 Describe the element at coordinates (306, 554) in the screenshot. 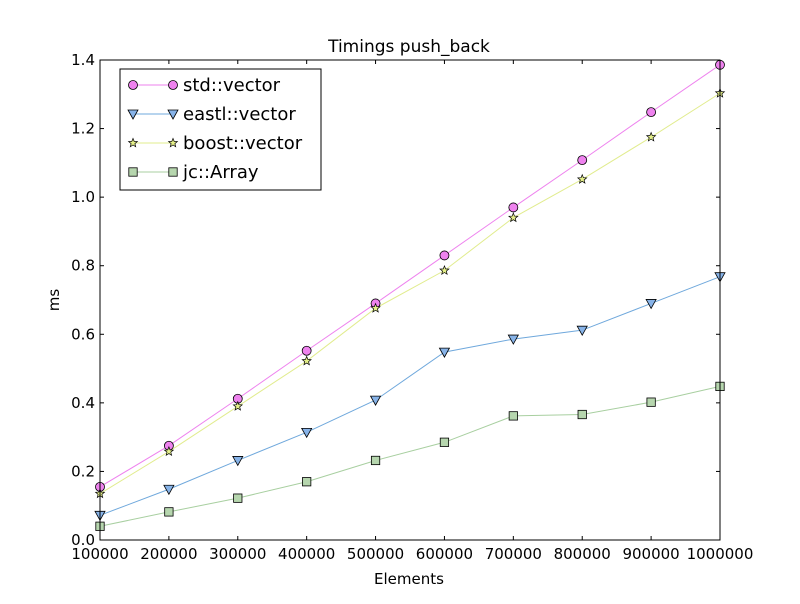

I see `x-tick-label: 400000` at that location.